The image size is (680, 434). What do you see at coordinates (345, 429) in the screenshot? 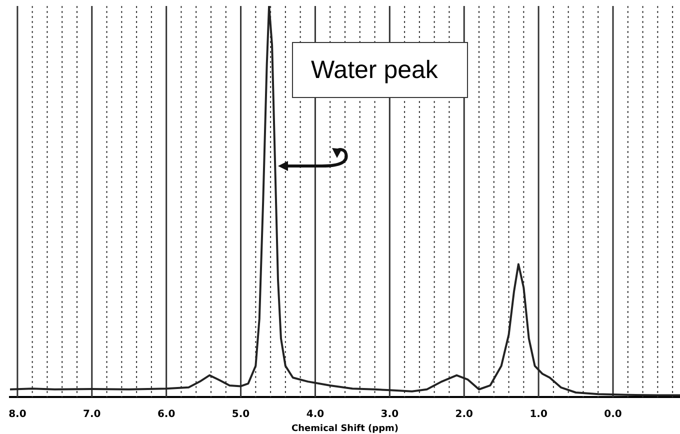
I see `x-axis-title: Chemical Shift (ppm)` at bounding box center [345, 429].